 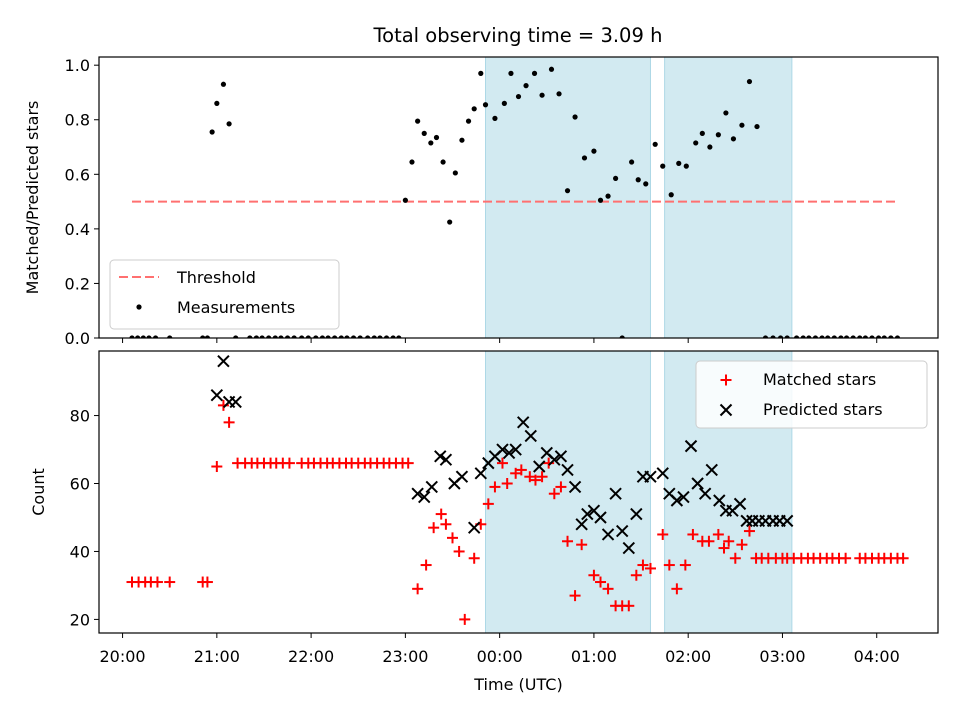 I want to click on y-tick-label: 60, so click(x=80, y=484).